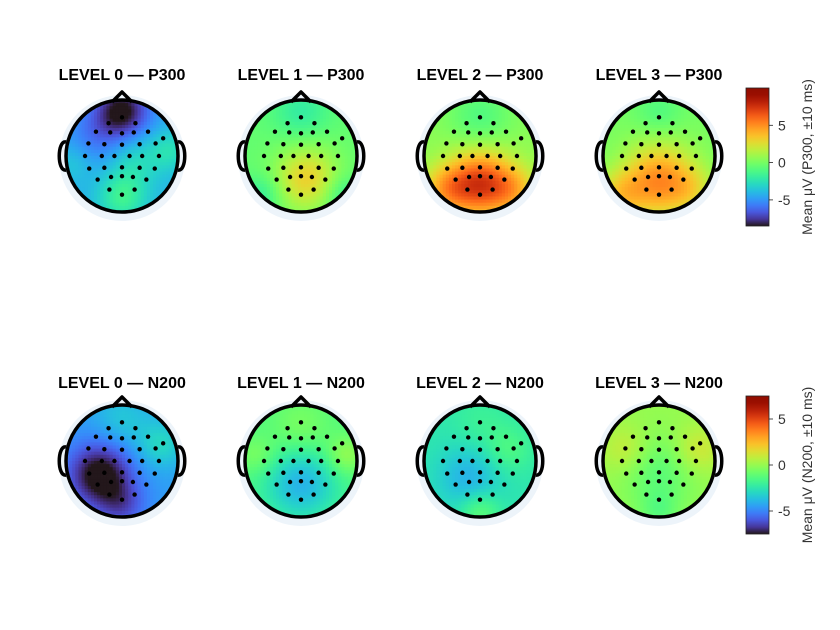 The height and width of the screenshot is (630, 840). What do you see at coordinates (757, 465) in the screenshot?
I see `colorbar-gradient` at bounding box center [757, 465].